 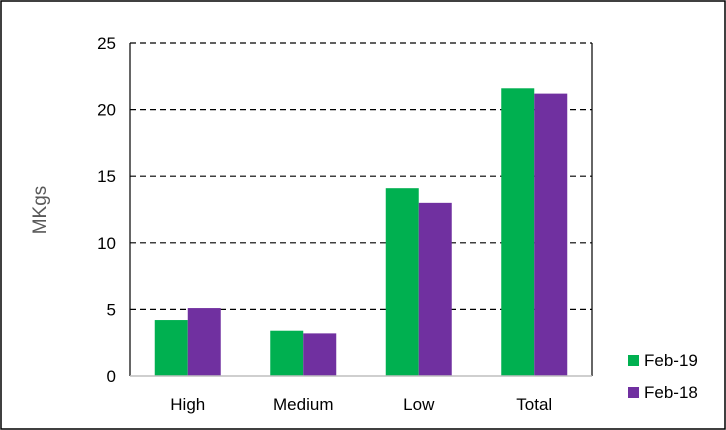 I want to click on y-tick-label: 5, so click(x=111, y=309).